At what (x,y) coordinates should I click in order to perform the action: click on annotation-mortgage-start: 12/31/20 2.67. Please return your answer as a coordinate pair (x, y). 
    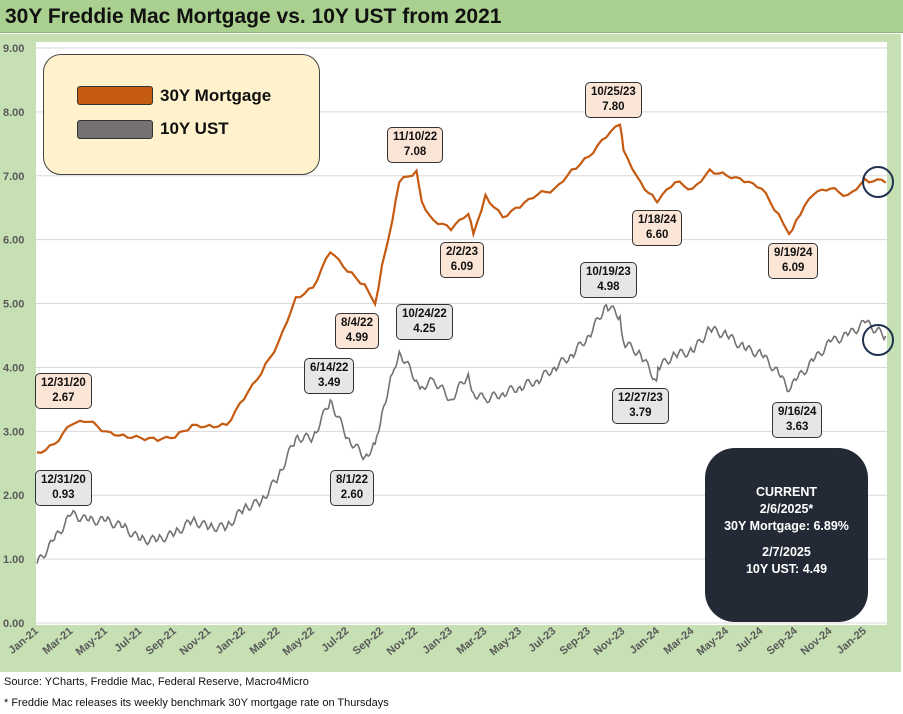
    Looking at the image, I should click on (63, 391).